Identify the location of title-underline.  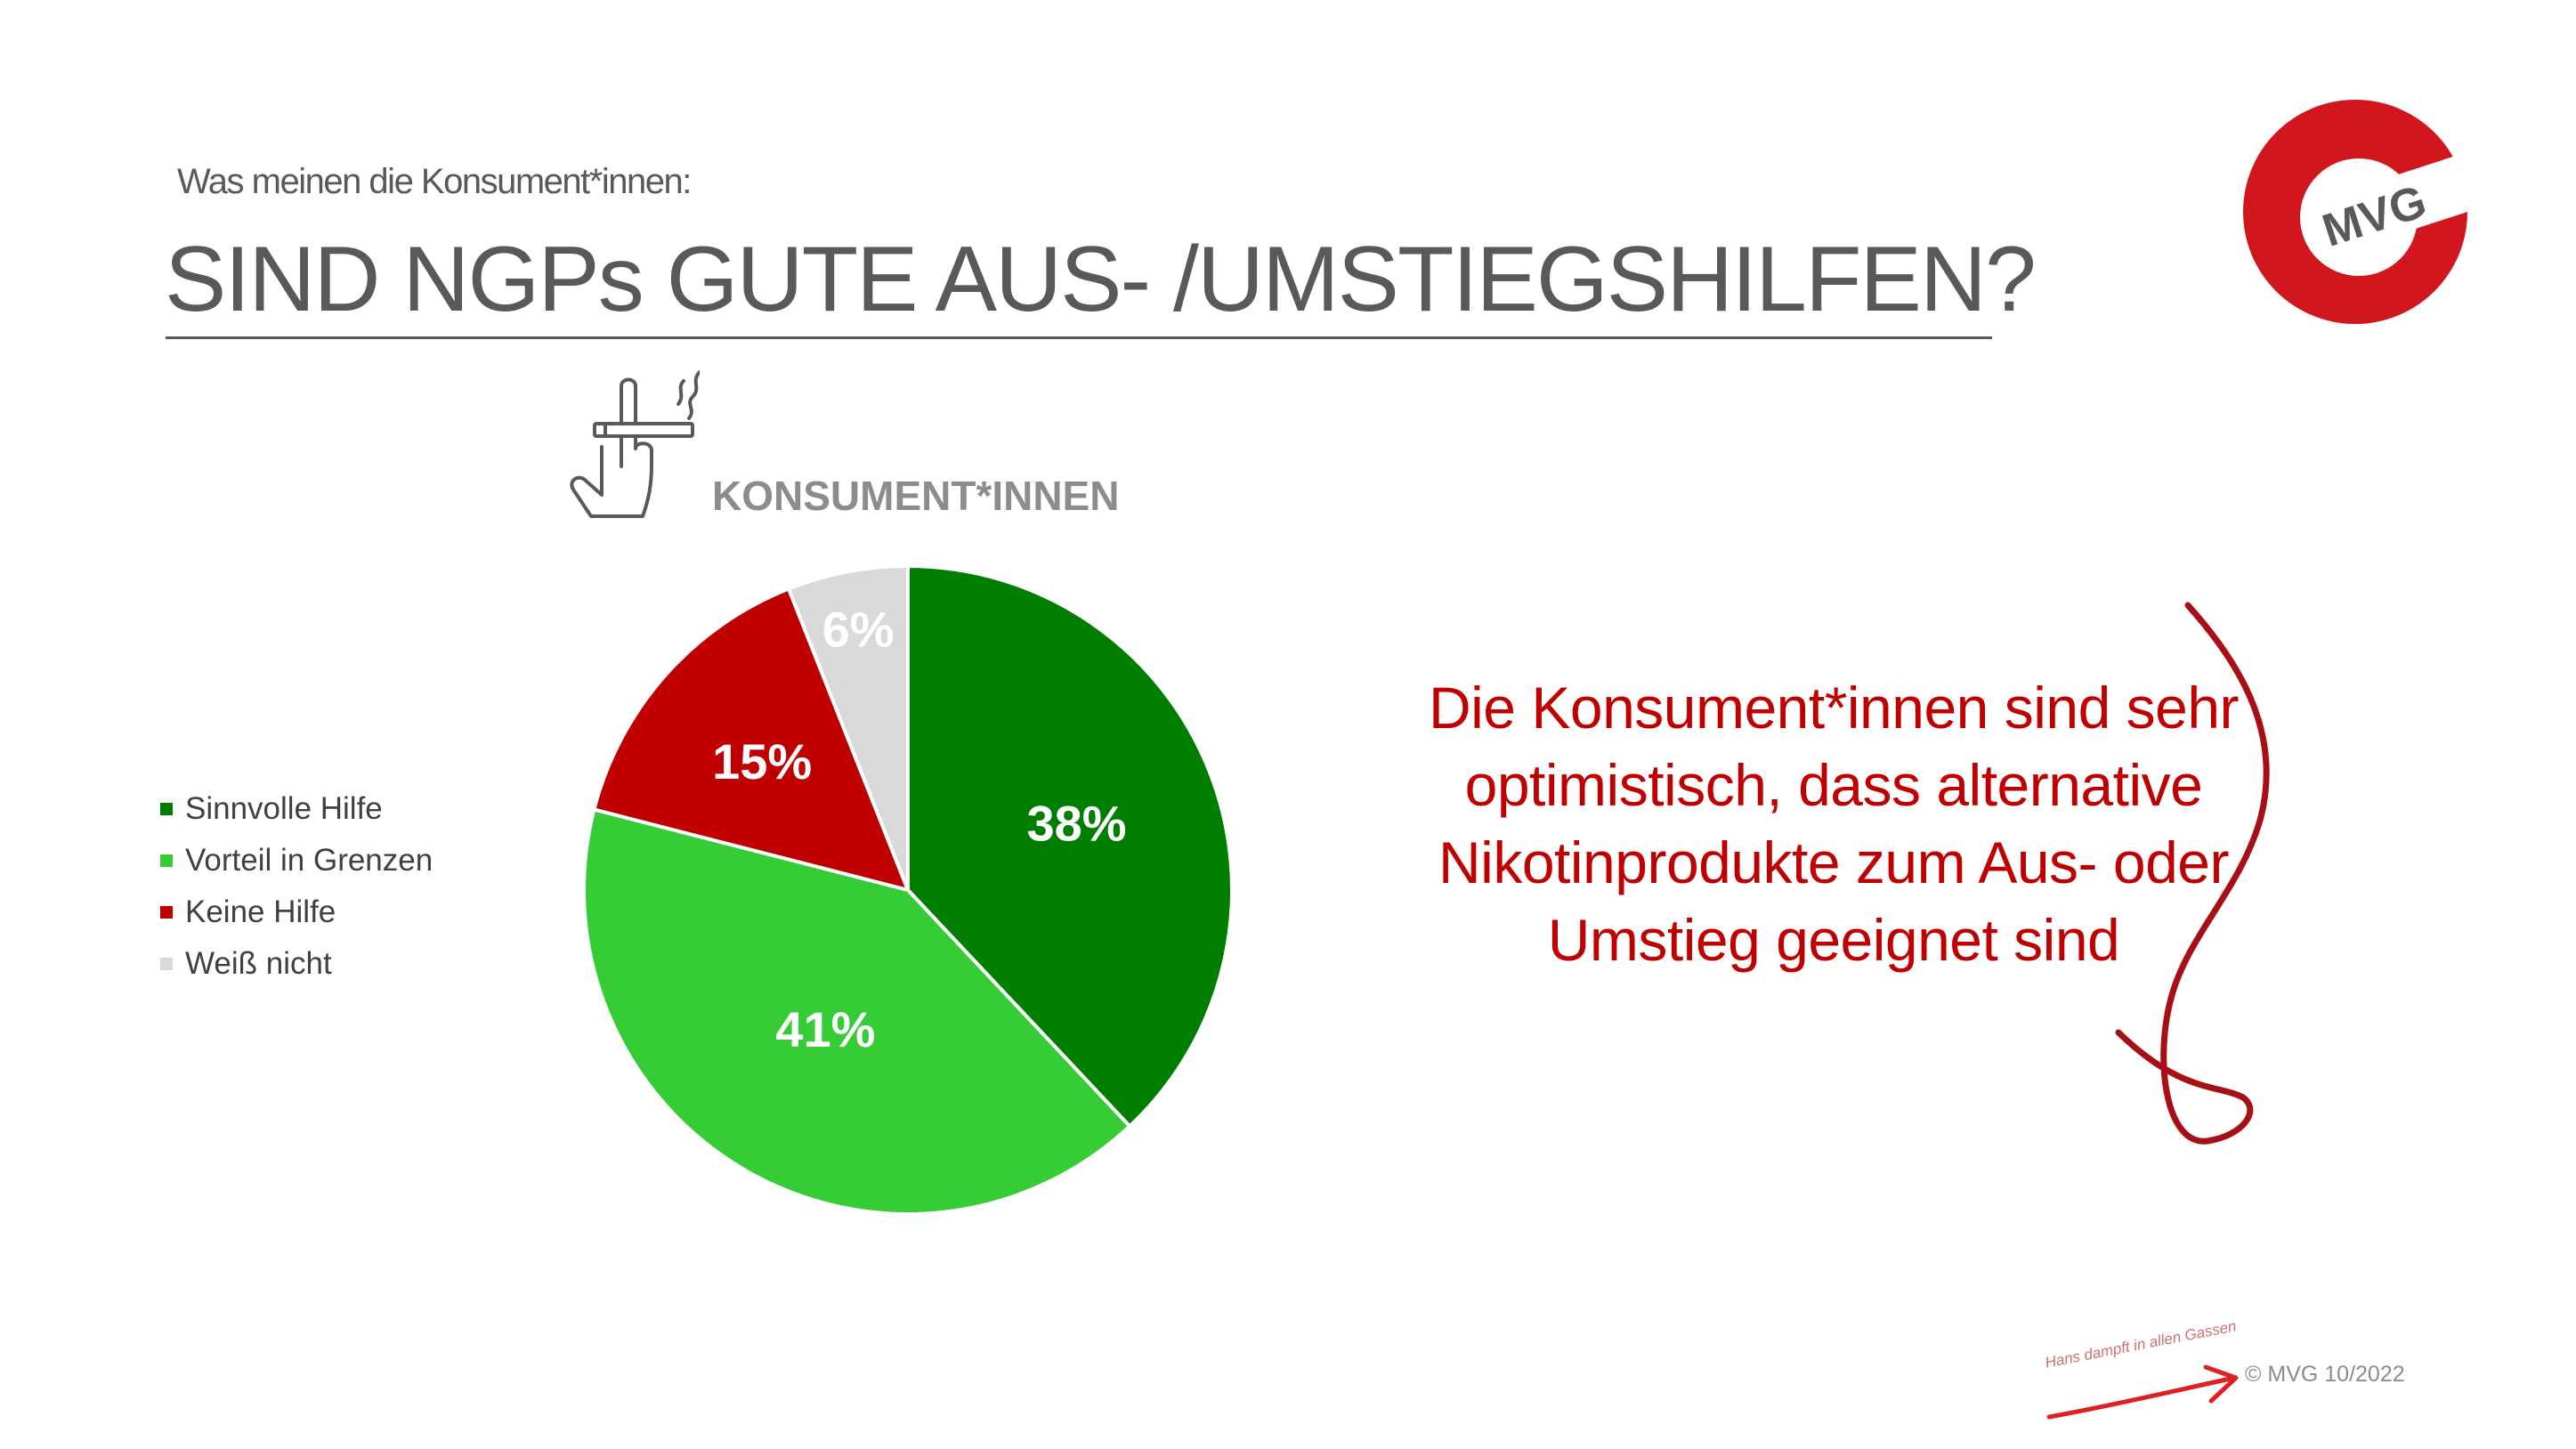
(1079, 338).